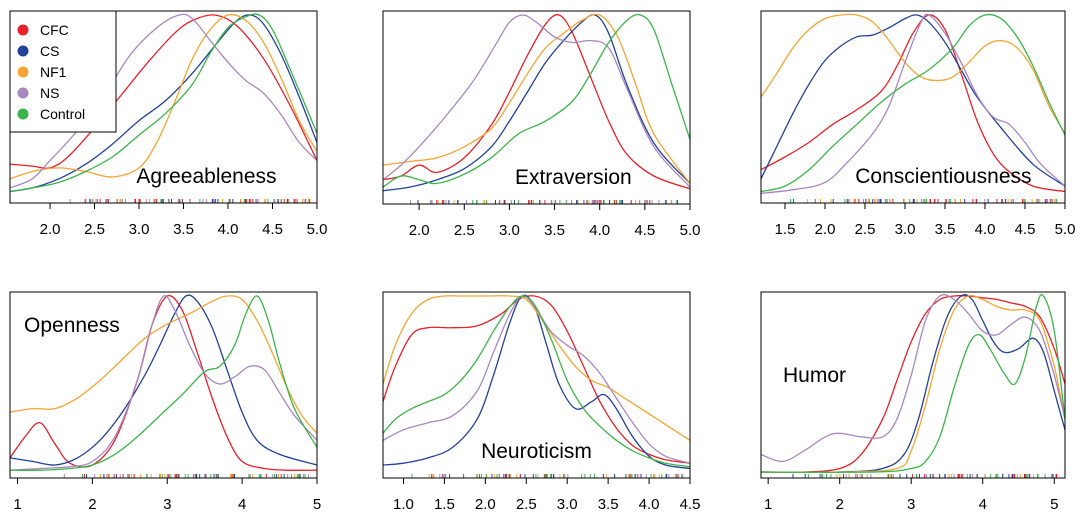 The image size is (1091, 526). What do you see at coordinates (23, 51) in the screenshot?
I see `legend-marker-cs` at bounding box center [23, 51].